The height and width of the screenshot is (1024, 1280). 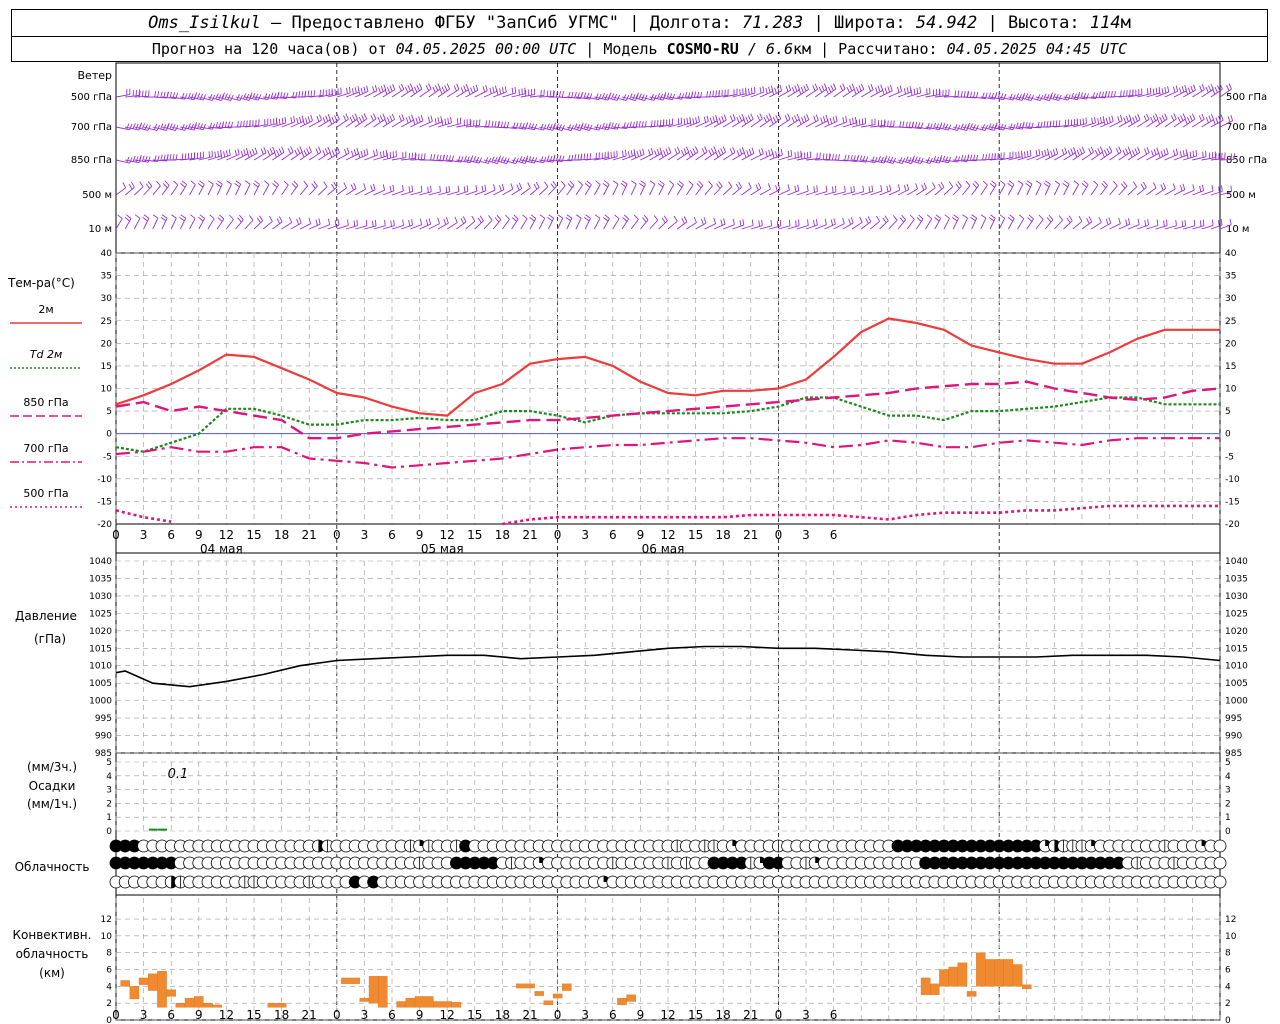 I want to click on conv-time-tick: 3, so click(x=806, y=1015).